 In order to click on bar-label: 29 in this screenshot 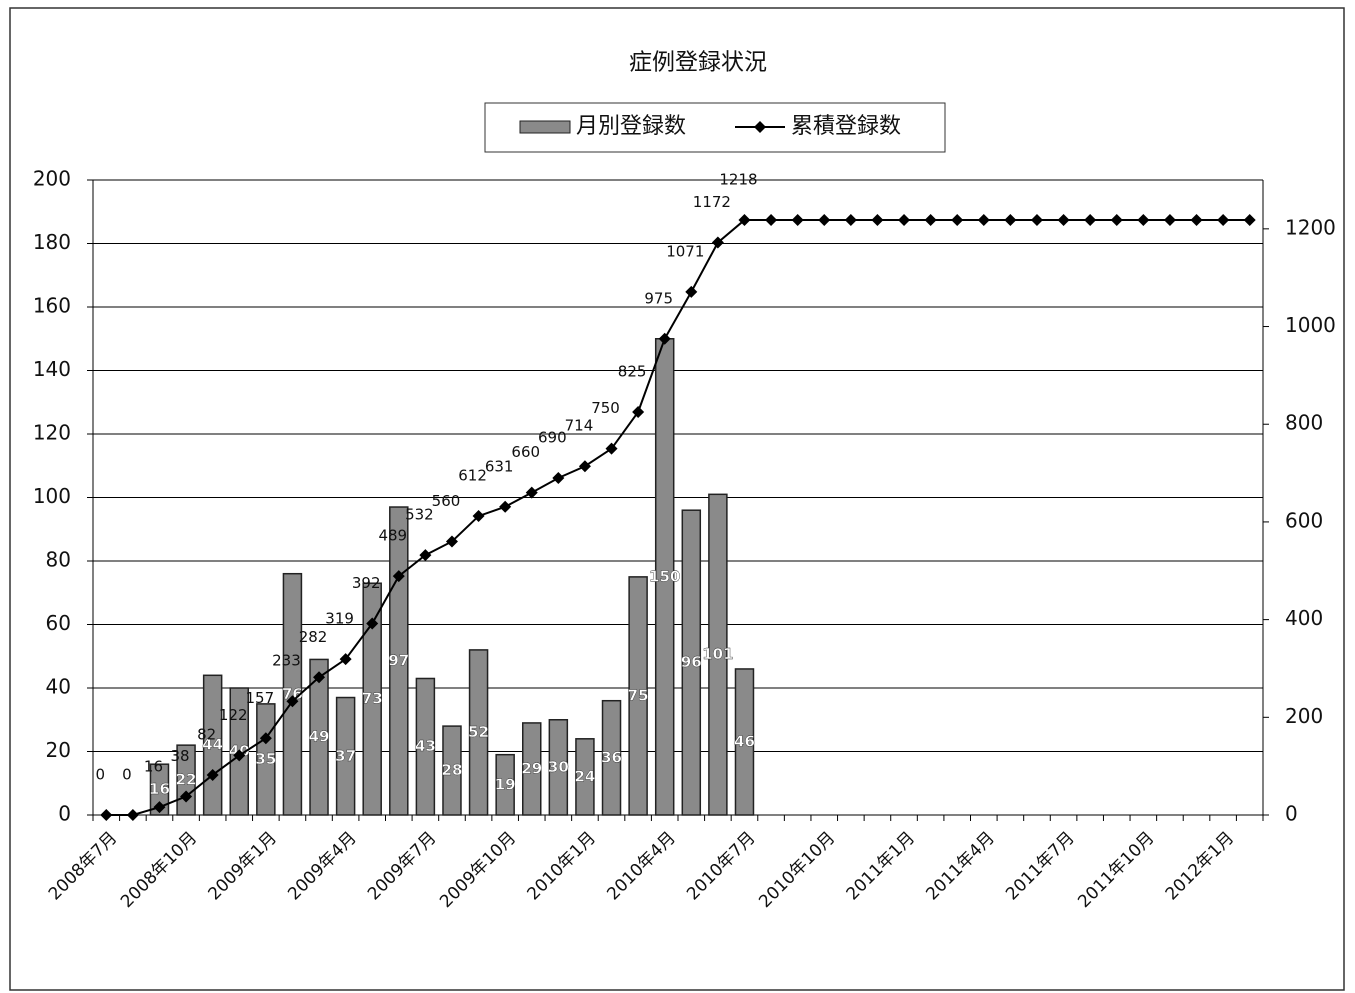, I will do `click(531, 768)`.